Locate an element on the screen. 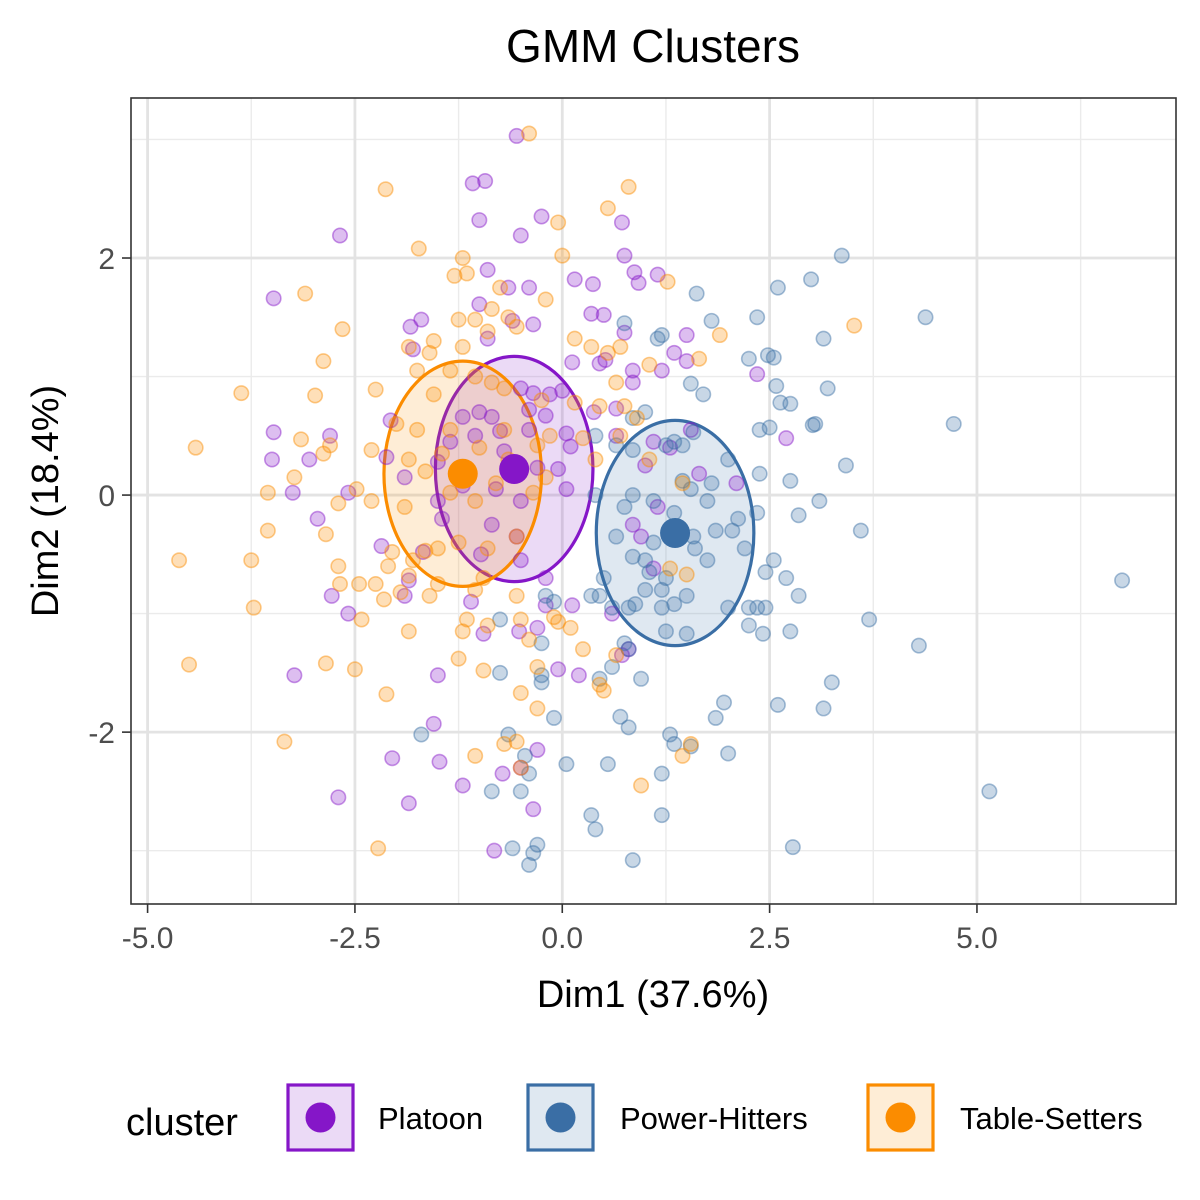  legend-label-table-setters: Table-Setters is located at coordinates (1051, 1118).